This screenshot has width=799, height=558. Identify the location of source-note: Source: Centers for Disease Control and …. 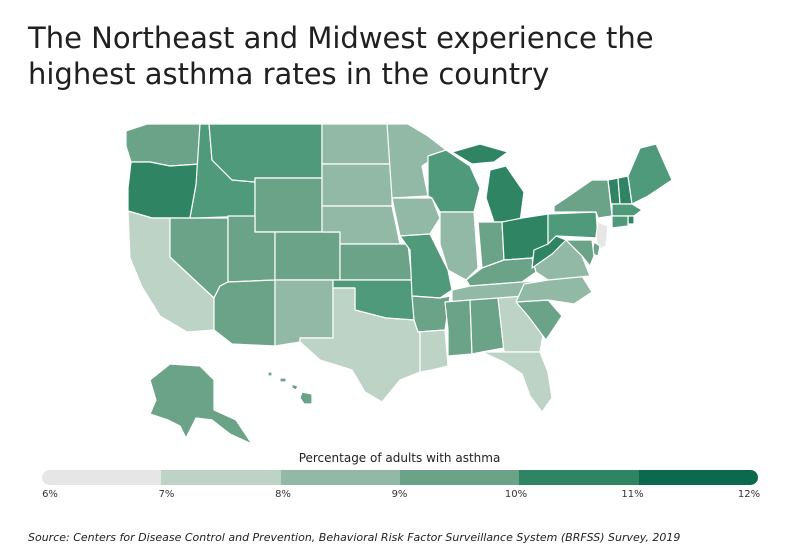
(354, 537).